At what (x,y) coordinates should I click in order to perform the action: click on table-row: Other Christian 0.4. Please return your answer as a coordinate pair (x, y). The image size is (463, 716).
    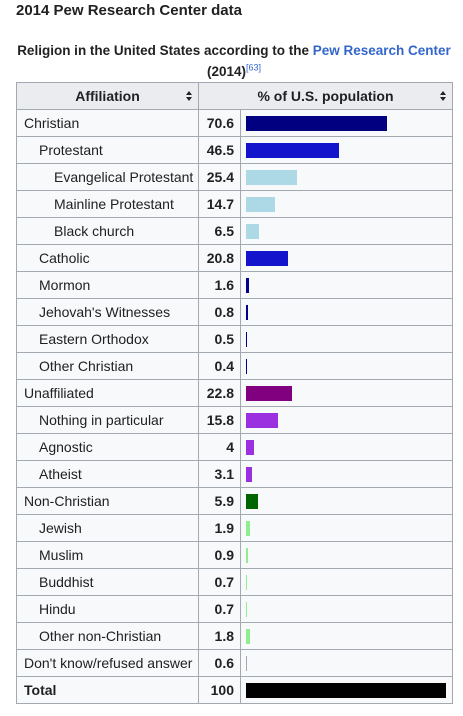
    Looking at the image, I should click on (234, 366).